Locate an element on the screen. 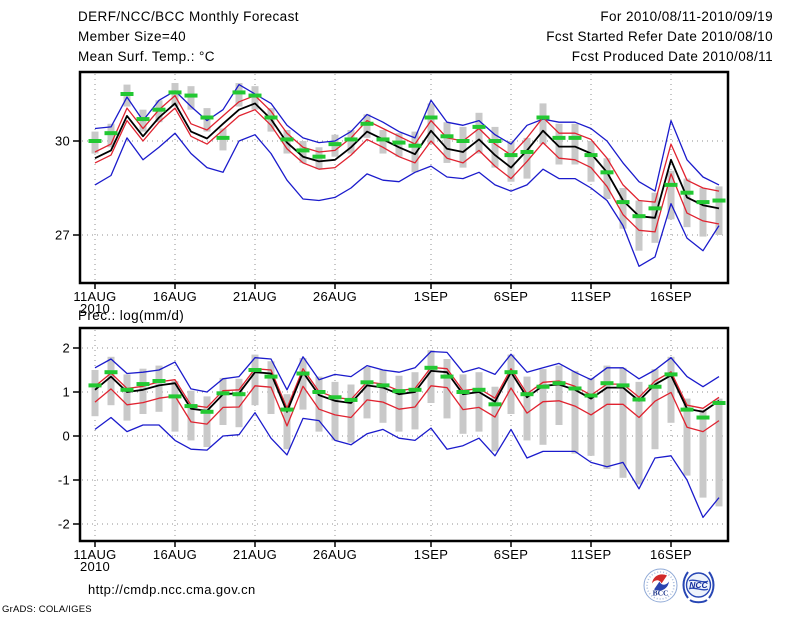 This screenshot has width=800, height=618. page-title: DERF/NCC/BCC Monthly Forecast is located at coordinates (188, 16).